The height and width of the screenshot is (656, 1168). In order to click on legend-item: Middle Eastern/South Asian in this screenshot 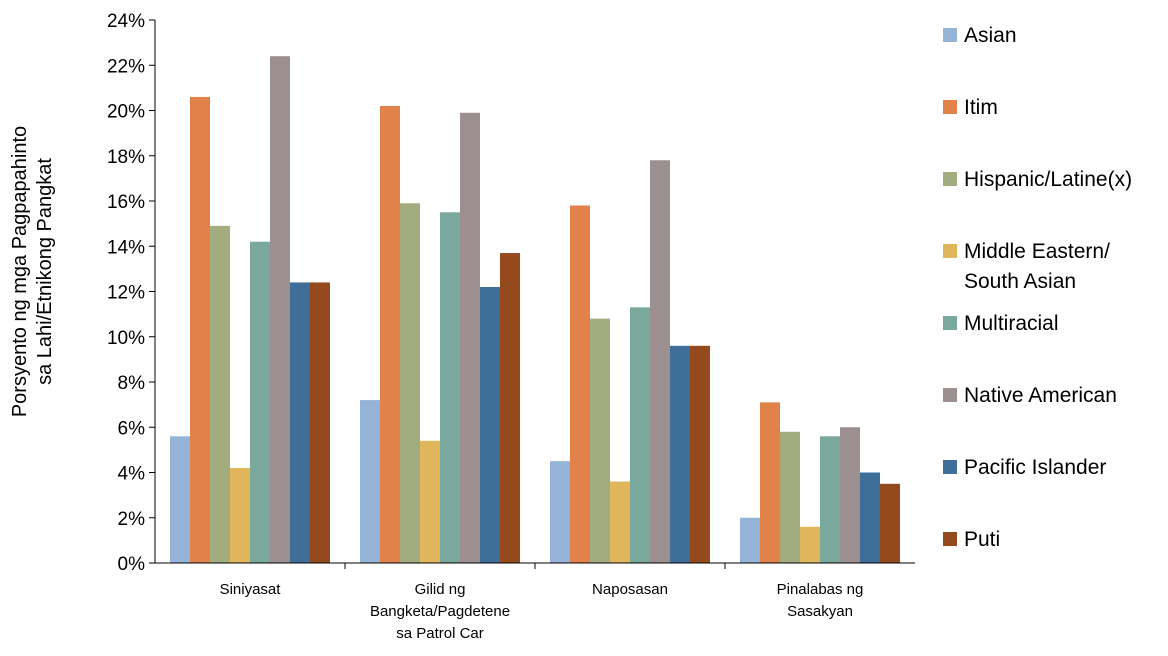, I will do `click(1026, 266)`.